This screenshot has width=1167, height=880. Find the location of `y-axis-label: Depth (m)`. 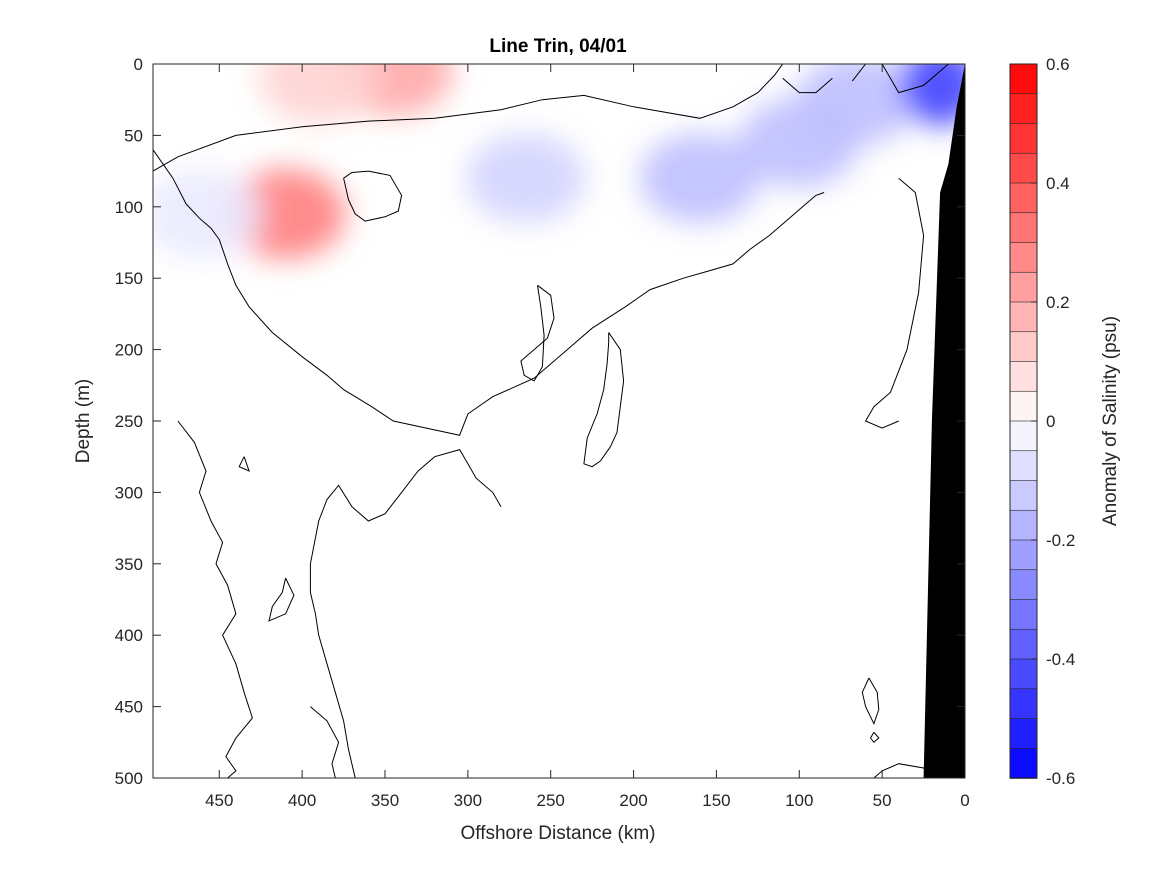

y-axis-label: Depth (m) is located at coordinates (83, 421).